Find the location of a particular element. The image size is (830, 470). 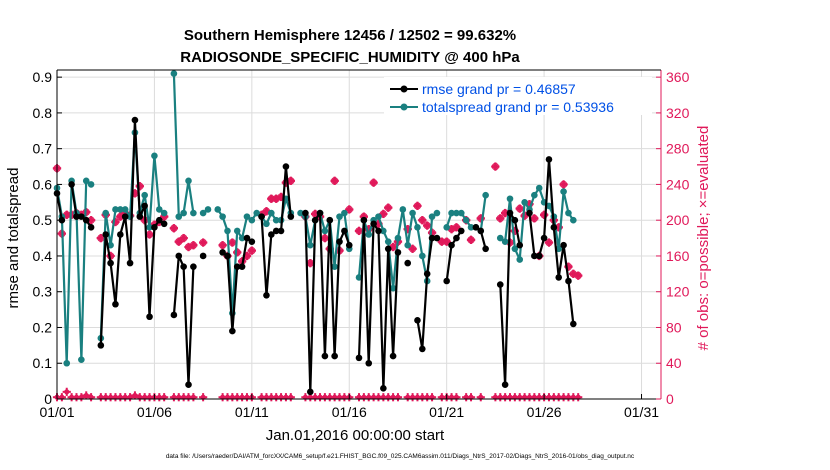

y-tick-label-left: 0.9 is located at coordinates (43, 77).